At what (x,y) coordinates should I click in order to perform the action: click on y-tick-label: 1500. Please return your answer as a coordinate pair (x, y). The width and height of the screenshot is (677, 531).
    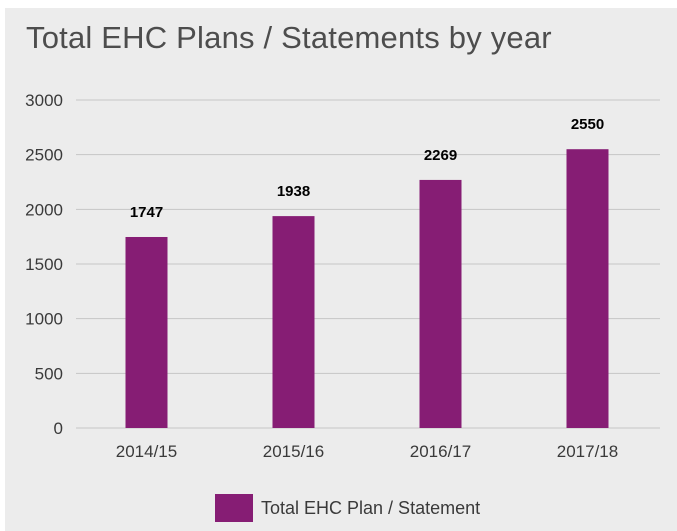
    Looking at the image, I should click on (44, 264).